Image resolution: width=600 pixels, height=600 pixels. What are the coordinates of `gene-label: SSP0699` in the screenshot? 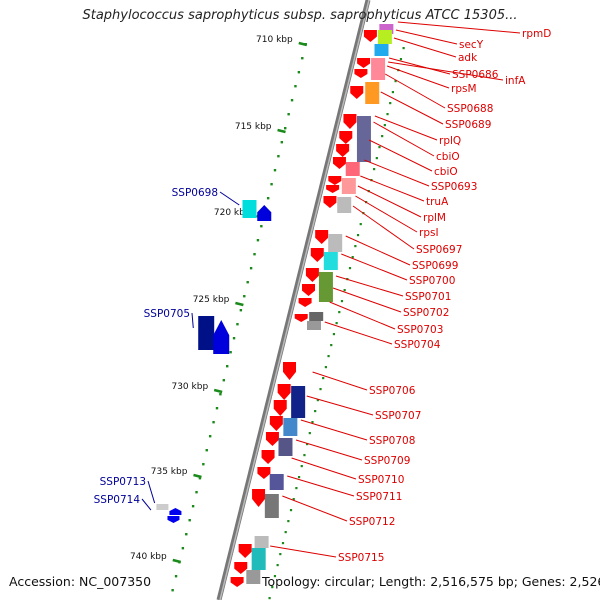 It's located at (435, 266).